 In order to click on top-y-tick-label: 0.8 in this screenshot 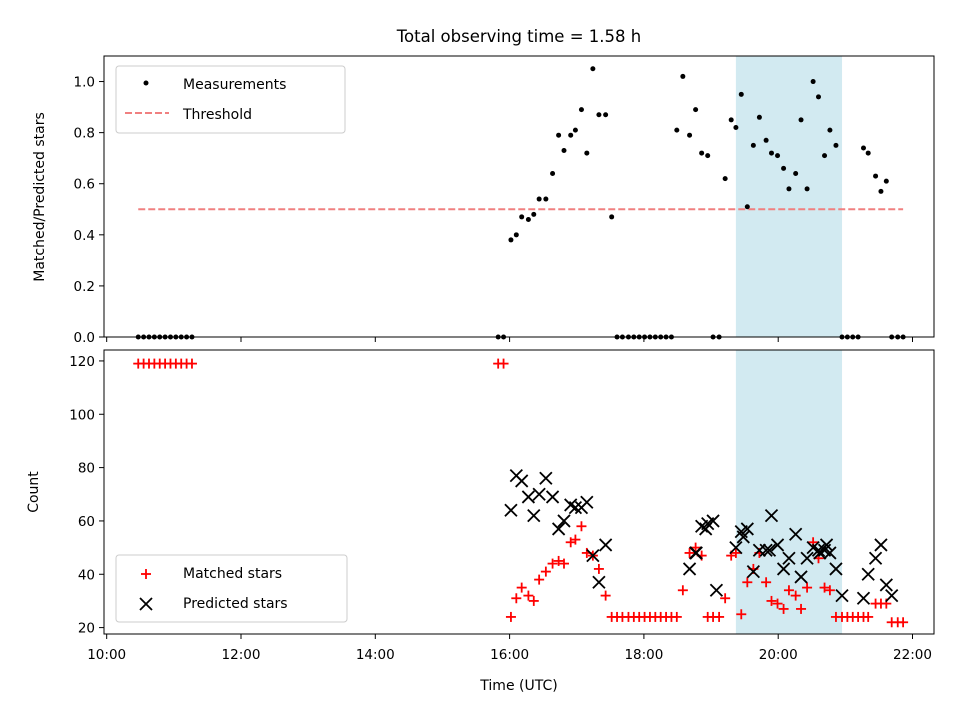, I will do `click(84, 134)`.